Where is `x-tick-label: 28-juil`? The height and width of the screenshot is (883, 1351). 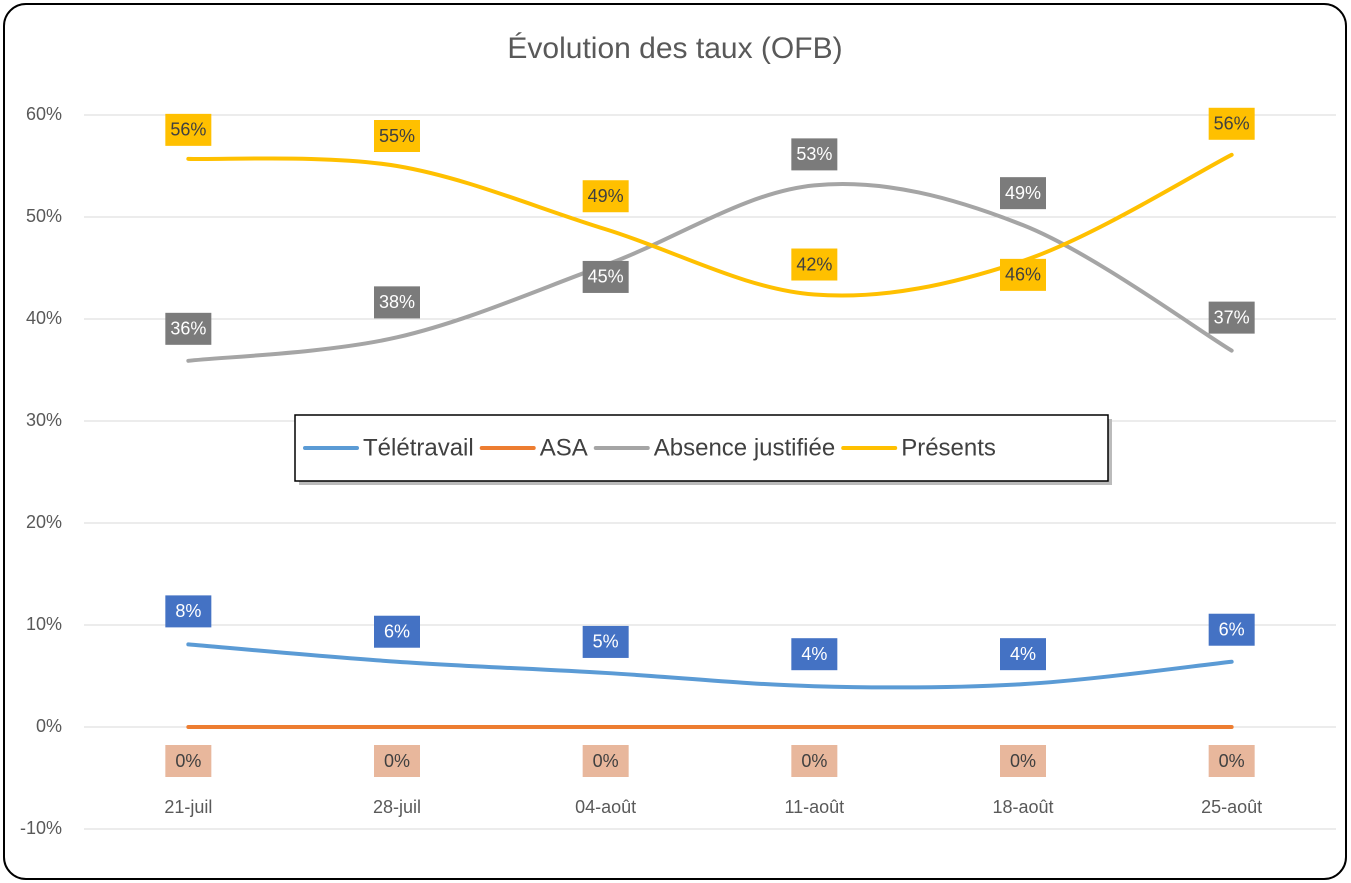 x-tick-label: 28-juil is located at coordinates (397, 807).